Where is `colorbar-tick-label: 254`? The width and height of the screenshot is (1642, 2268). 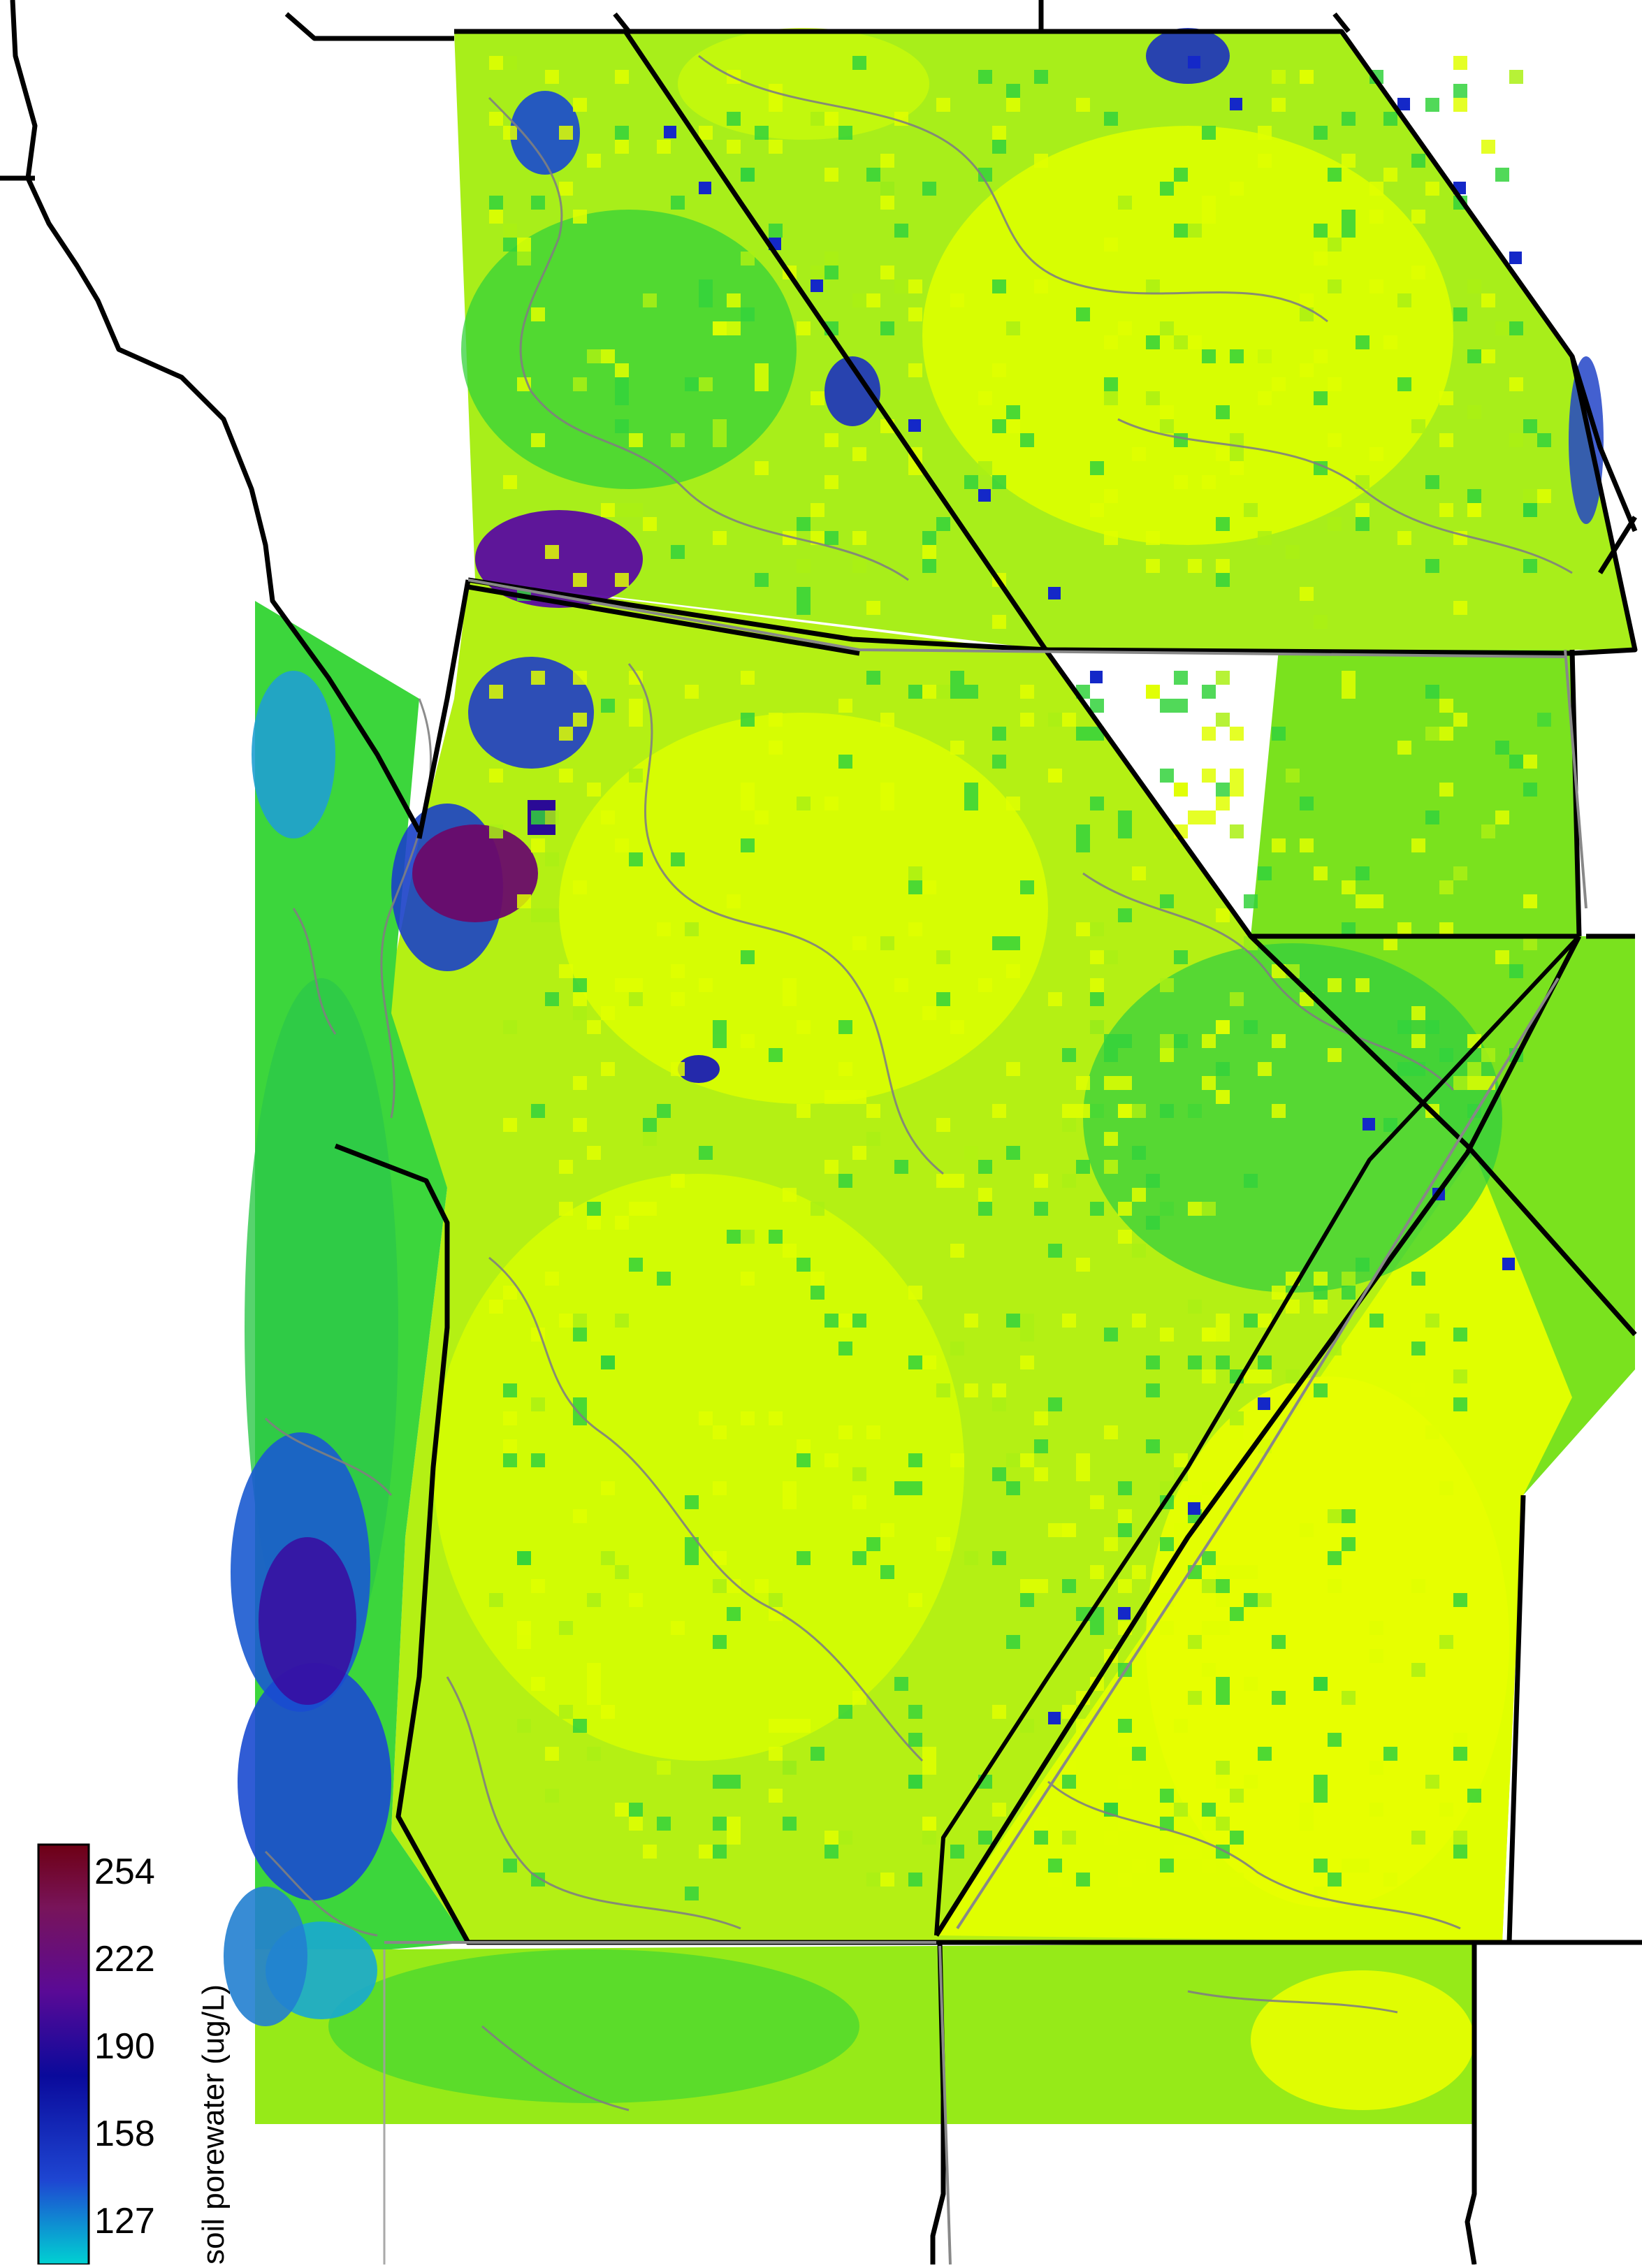 colorbar-tick-label: 254 is located at coordinates (125, 1872).